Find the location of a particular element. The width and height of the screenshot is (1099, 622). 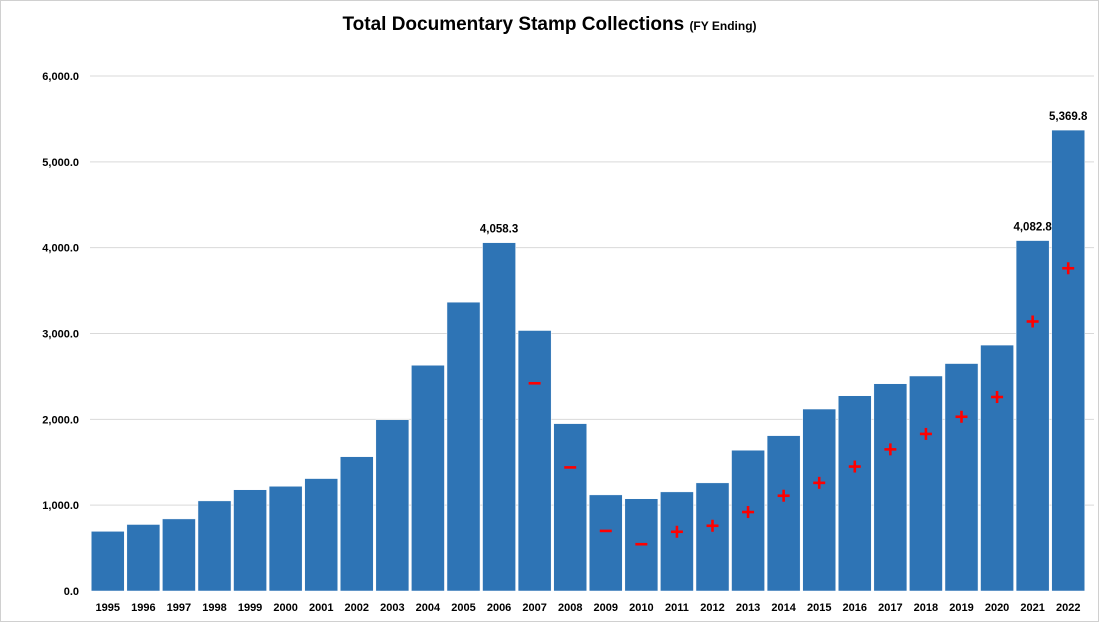

bar-2000 is located at coordinates (285, 539).